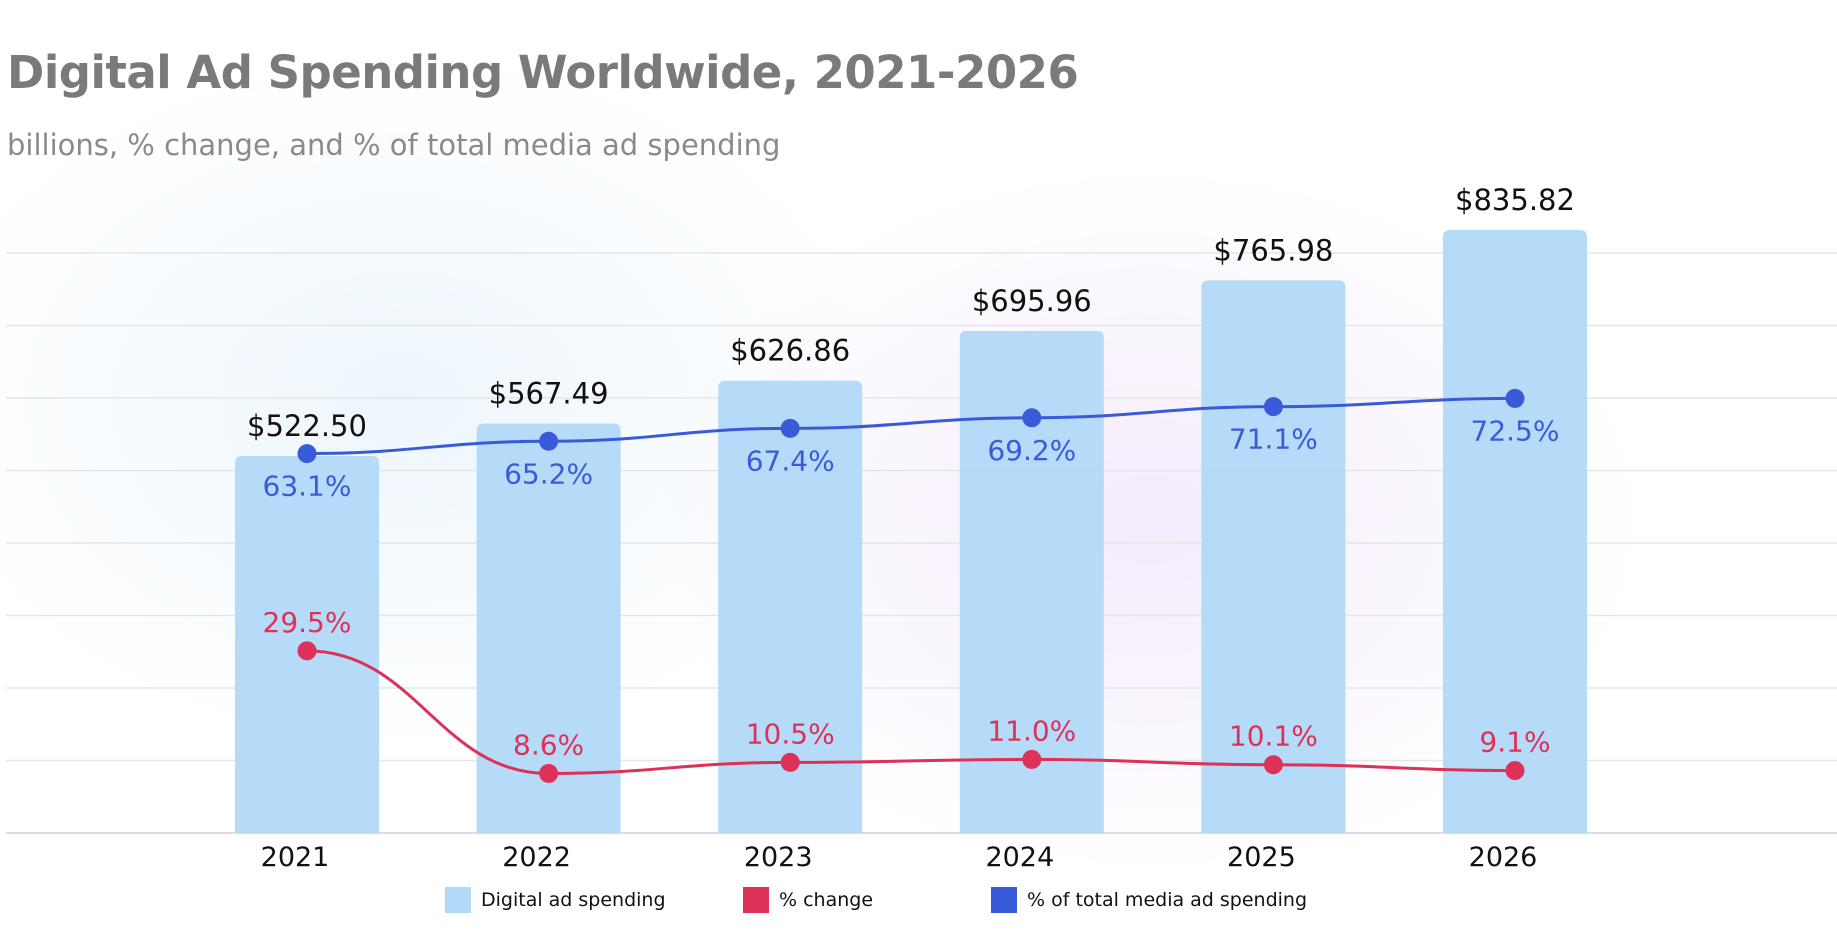  I want to click on legend-label: % change, so click(826, 900).